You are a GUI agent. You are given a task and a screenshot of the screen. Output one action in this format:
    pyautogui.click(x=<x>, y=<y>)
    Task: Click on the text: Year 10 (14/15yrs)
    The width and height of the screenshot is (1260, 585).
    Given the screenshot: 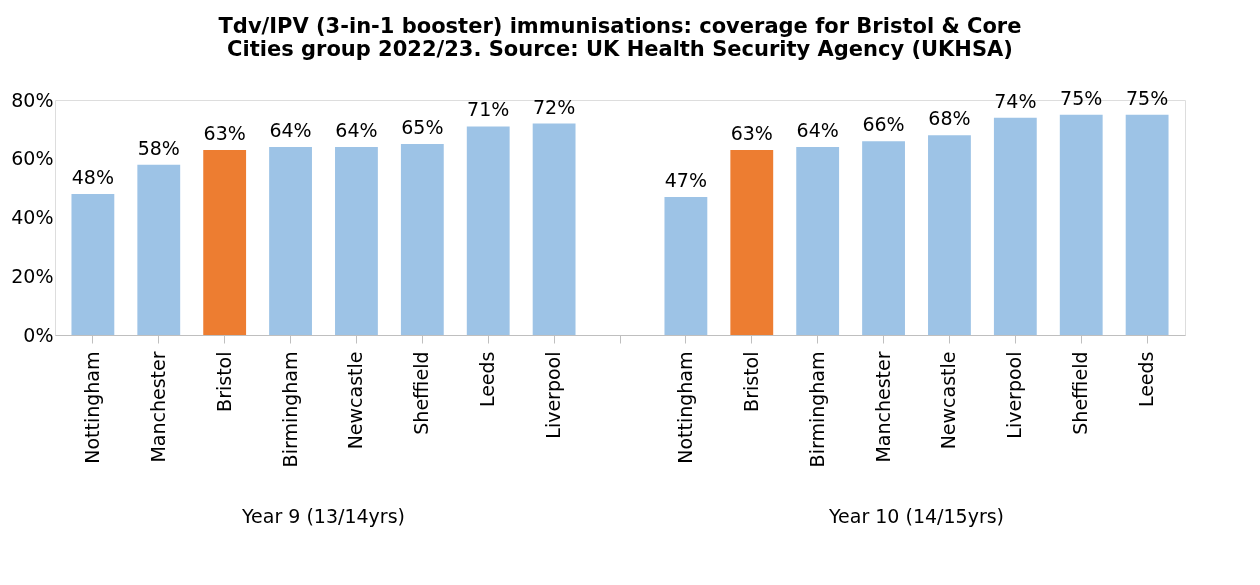 What is the action you would take?
    pyautogui.click(x=916, y=516)
    